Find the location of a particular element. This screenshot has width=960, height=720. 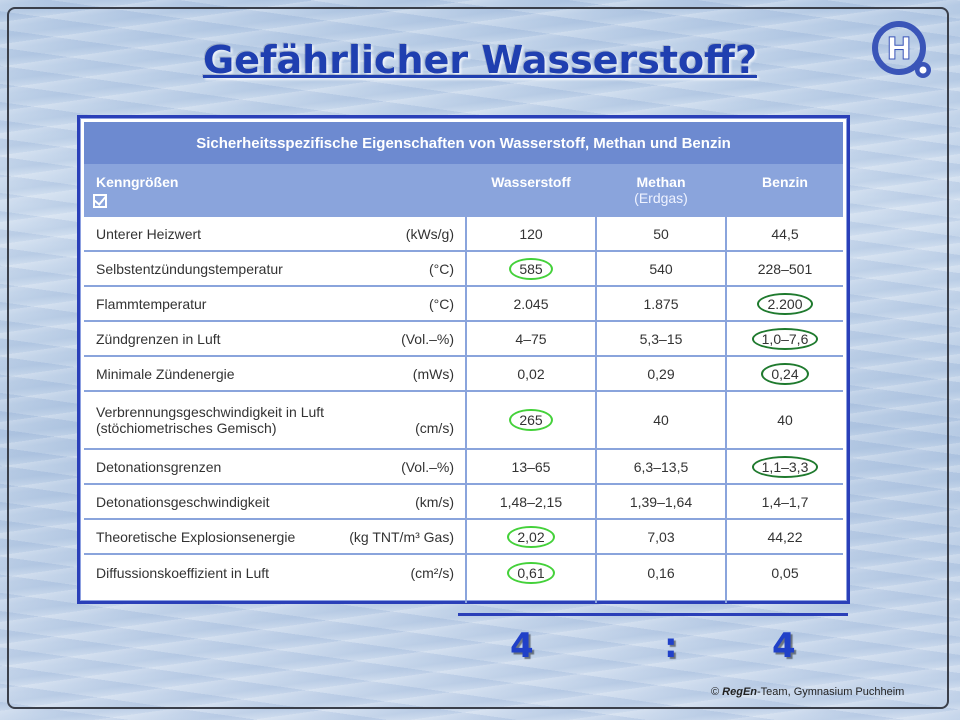

methane-value-cell: 1.875 is located at coordinates (661, 303).